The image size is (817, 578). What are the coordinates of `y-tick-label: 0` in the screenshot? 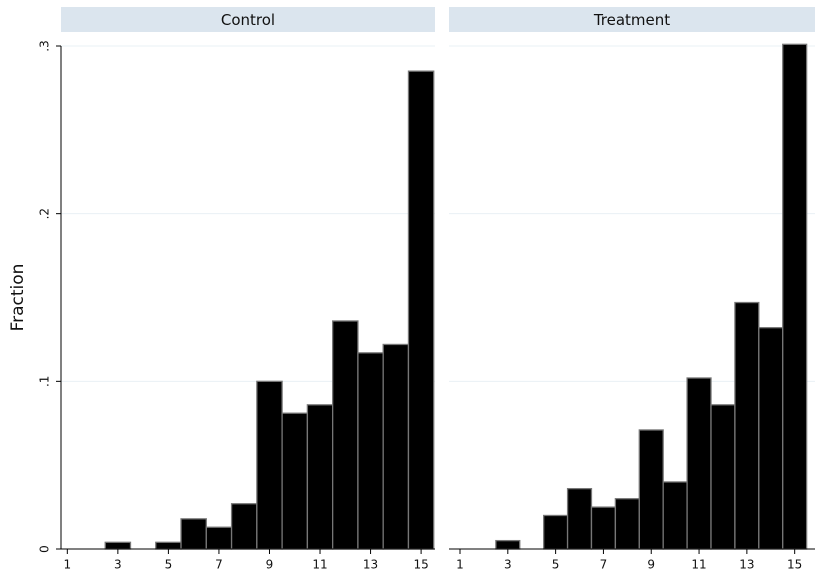 It's located at (45, 549).